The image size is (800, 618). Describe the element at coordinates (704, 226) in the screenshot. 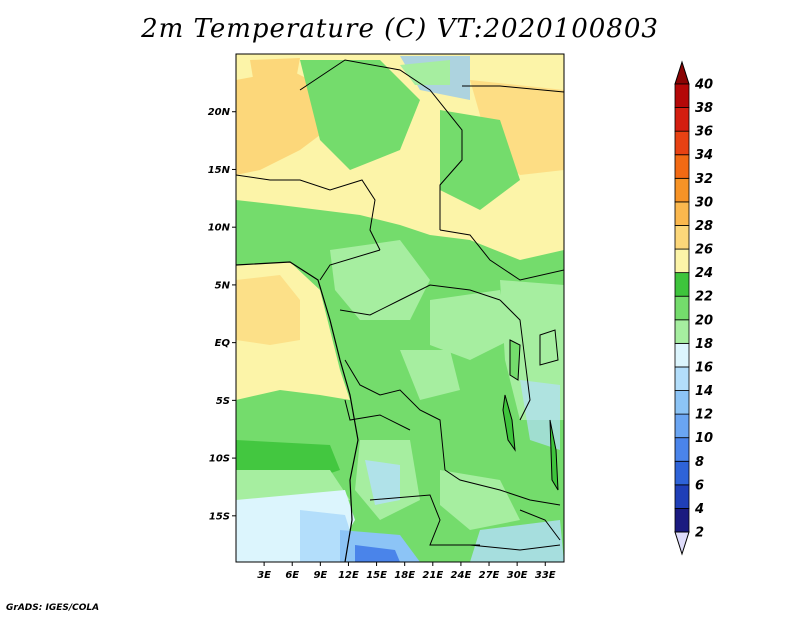

I see `colorbar-label: 28` at that location.